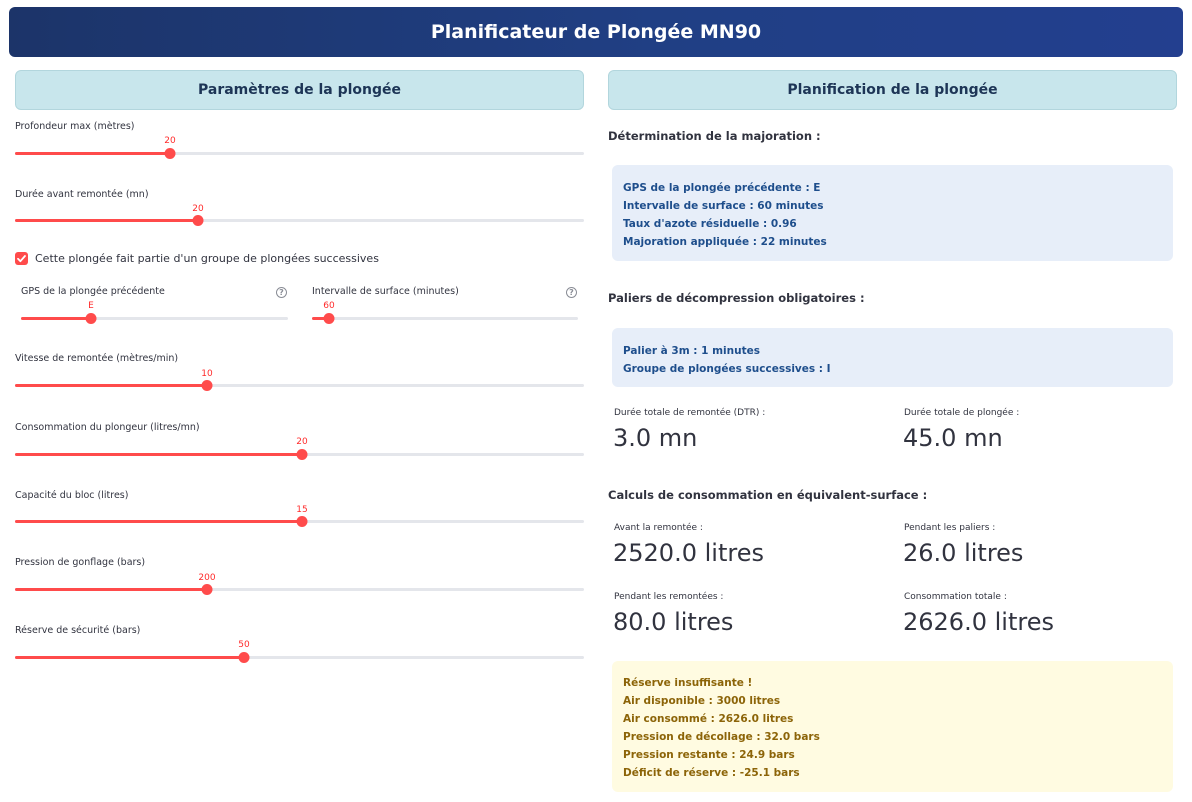 This screenshot has height=802, width=1192. Describe the element at coordinates (207, 578) in the screenshot. I see `fill-pressure-slider-value: 200` at that location.